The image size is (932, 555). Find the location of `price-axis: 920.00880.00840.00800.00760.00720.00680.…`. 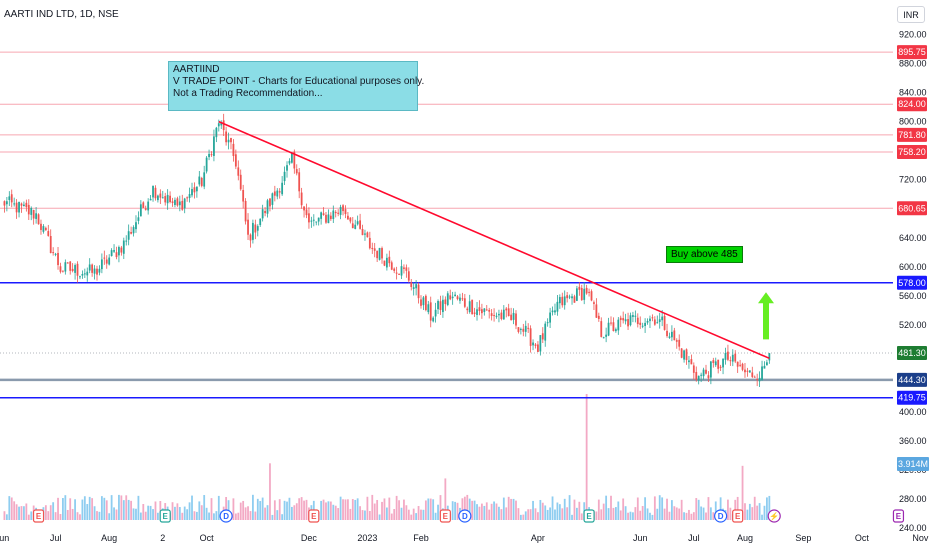

price-axis: 920.00880.00840.00800.00760.00720.00680.… is located at coordinates (912, 275).